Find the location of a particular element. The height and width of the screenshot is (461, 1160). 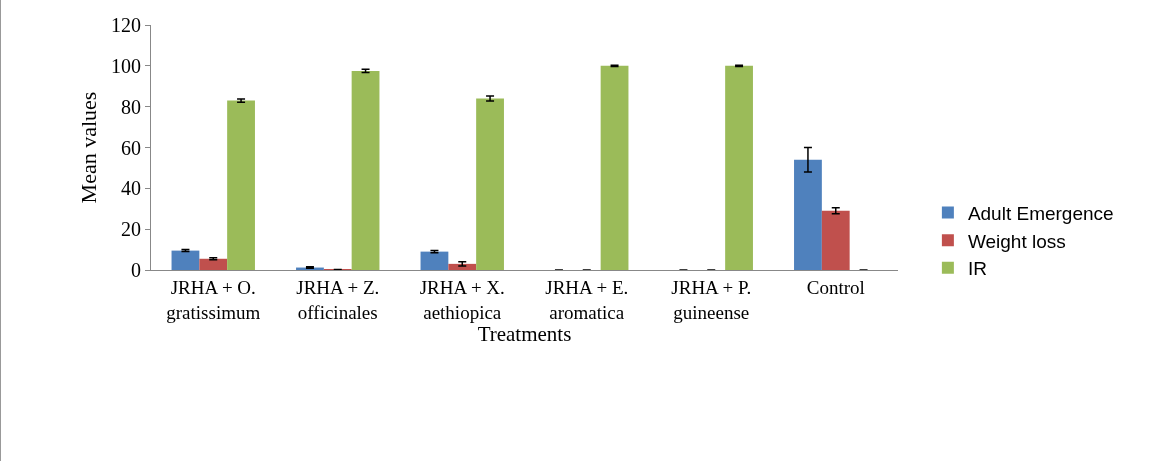

y-tick-label: 80 is located at coordinates (131, 106).